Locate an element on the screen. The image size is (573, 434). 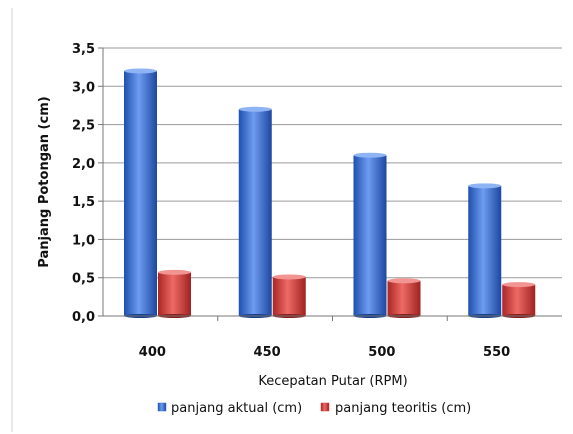
y-tick-label: 3,5 is located at coordinates (83, 49).